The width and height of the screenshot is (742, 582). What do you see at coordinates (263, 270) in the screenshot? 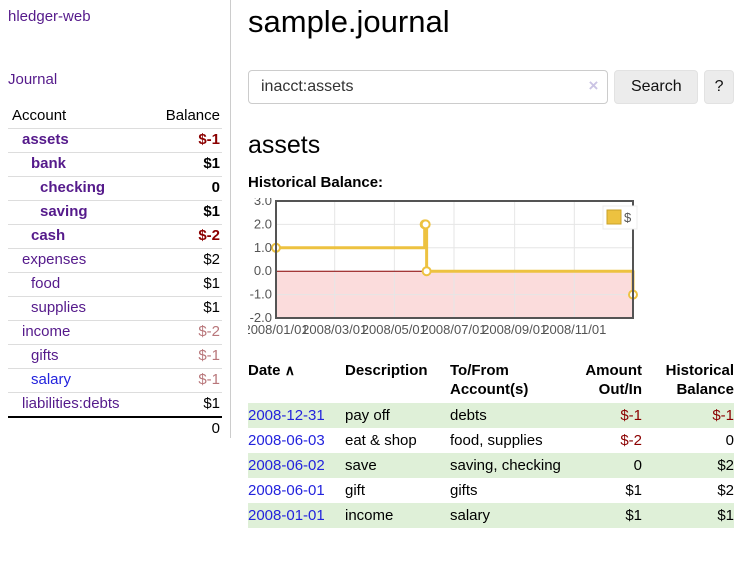
I see `svg-text: 0.0` at bounding box center [263, 270].